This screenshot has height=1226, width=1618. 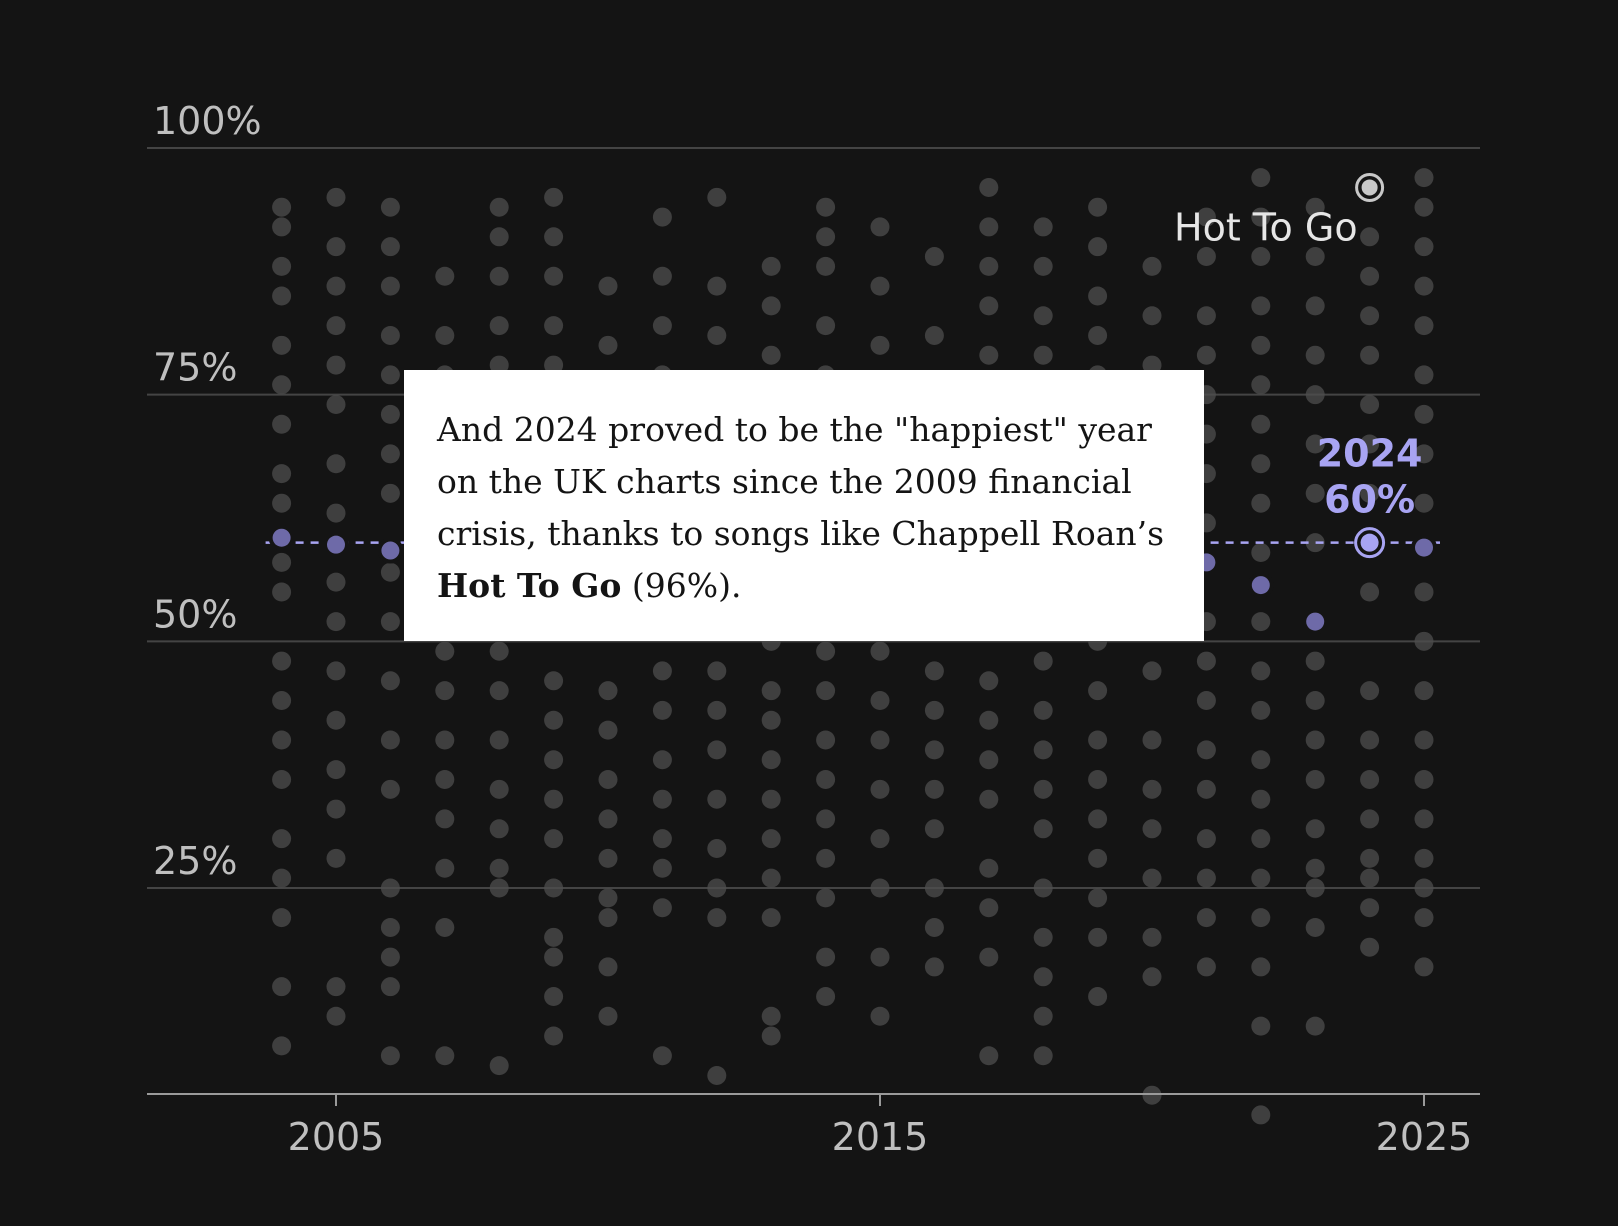 What do you see at coordinates (207, 121) in the screenshot?
I see `y-tick-label-100: 100%` at bounding box center [207, 121].